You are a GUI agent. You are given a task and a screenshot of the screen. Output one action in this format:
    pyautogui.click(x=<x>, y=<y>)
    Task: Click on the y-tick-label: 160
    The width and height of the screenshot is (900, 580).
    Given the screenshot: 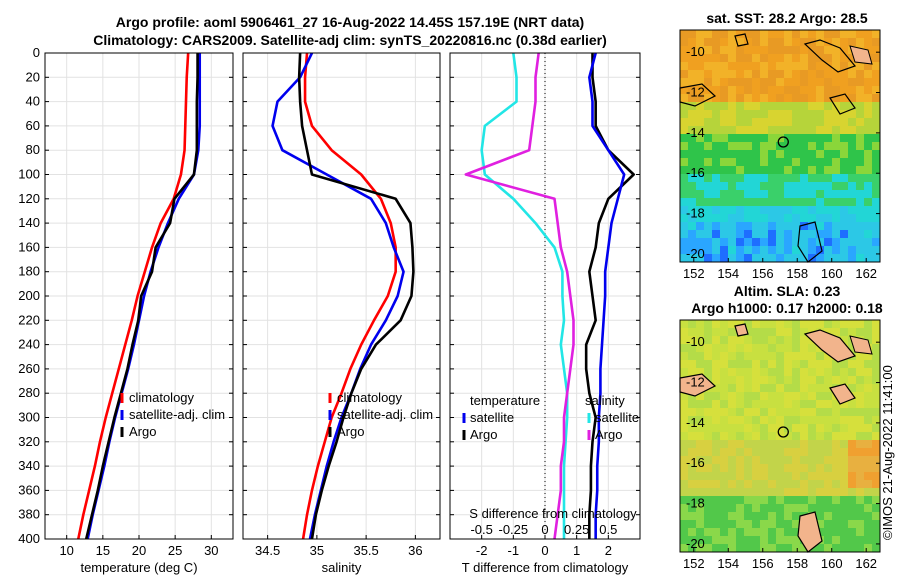 What is the action you would take?
    pyautogui.click(x=29, y=246)
    